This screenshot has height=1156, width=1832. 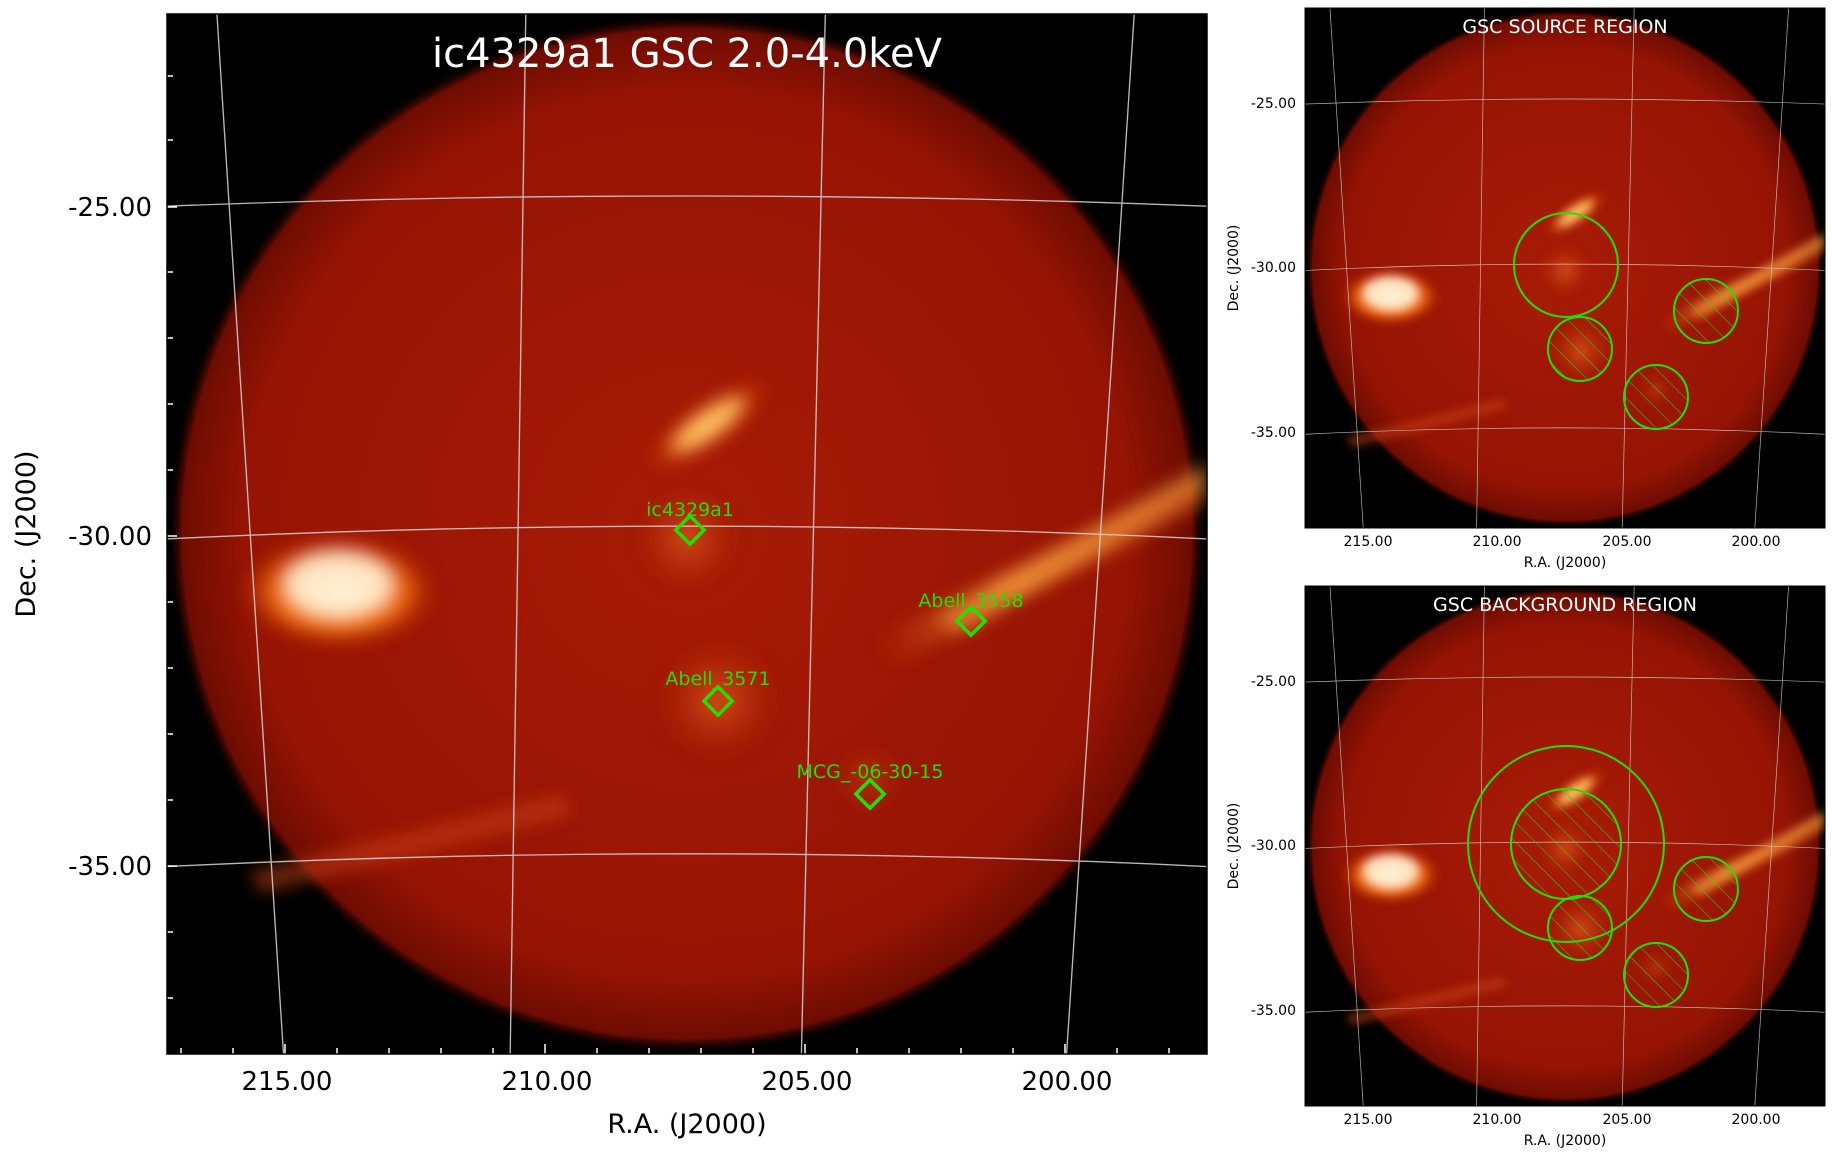 I want to click on background-xtick-1: 215.00, so click(x=1368, y=1120).